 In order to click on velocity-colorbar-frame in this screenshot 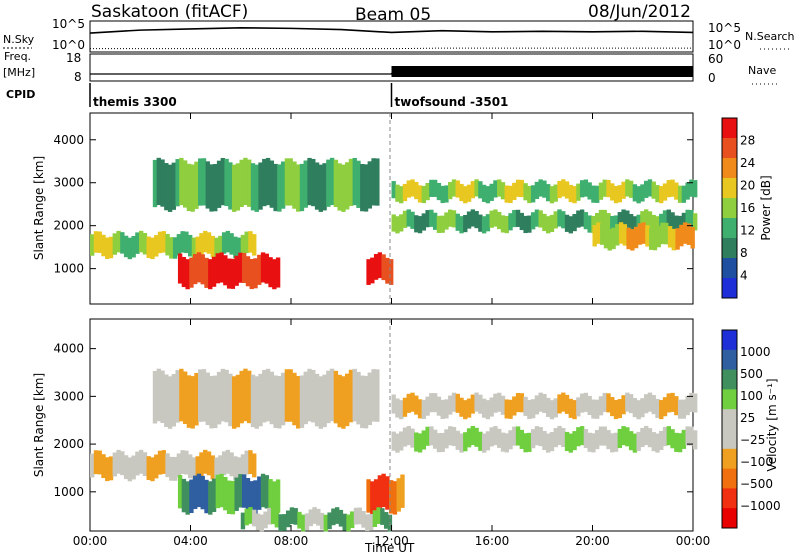, I will do `click(729, 429)`.